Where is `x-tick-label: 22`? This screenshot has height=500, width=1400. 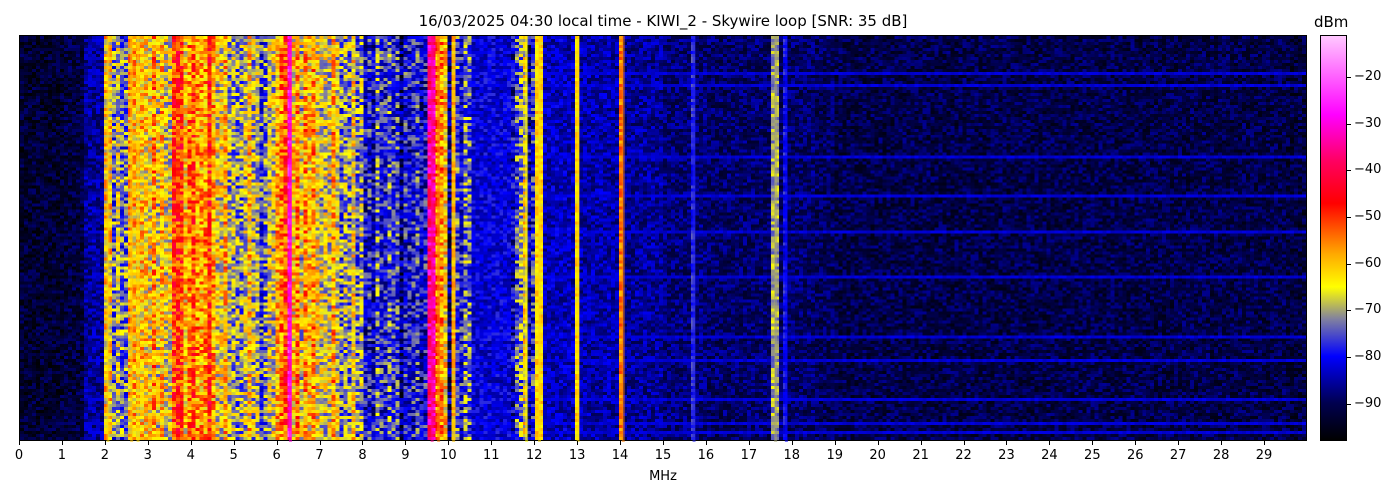
x-tick-label: 22 is located at coordinates (963, 455).